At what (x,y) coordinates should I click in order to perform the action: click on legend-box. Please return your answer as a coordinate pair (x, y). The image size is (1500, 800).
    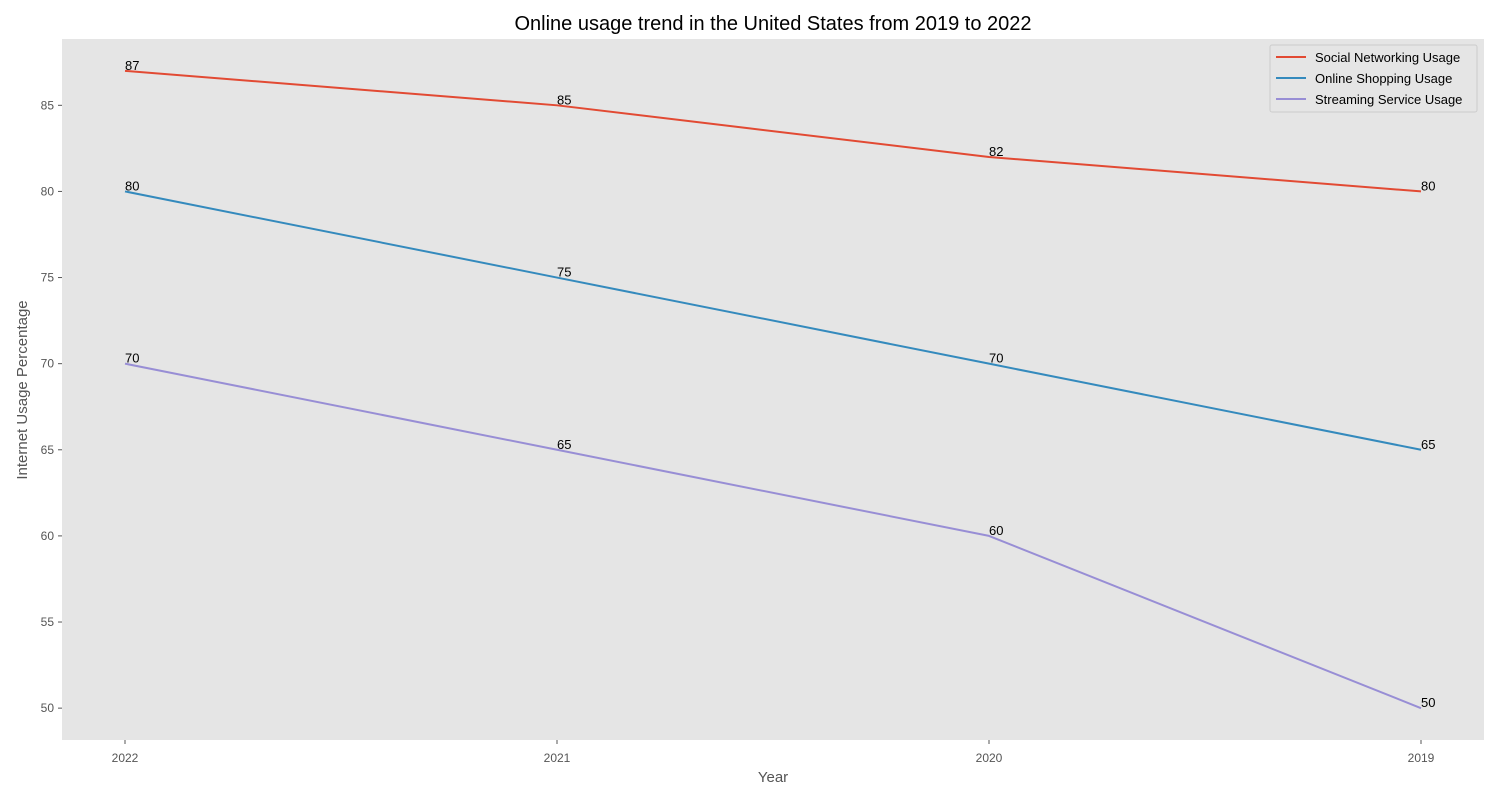
    Looking at the image, I should click on (1373, 78).